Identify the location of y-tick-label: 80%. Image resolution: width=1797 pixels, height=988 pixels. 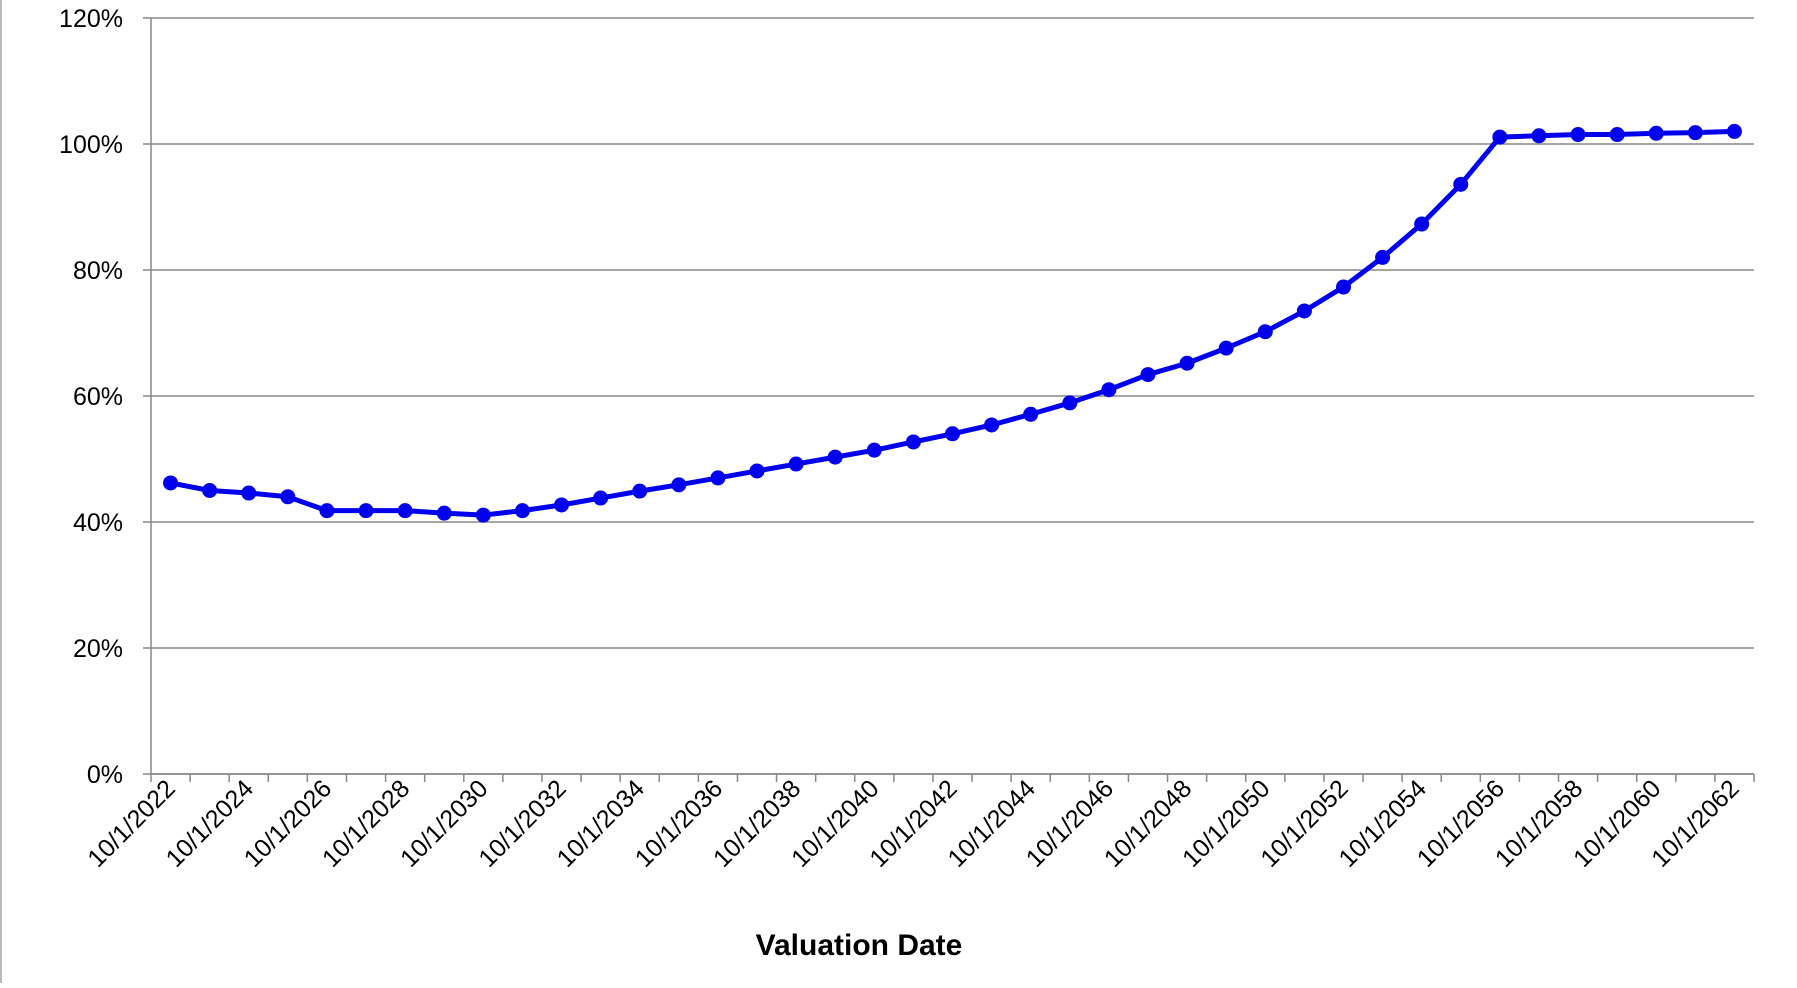
(98, 271).